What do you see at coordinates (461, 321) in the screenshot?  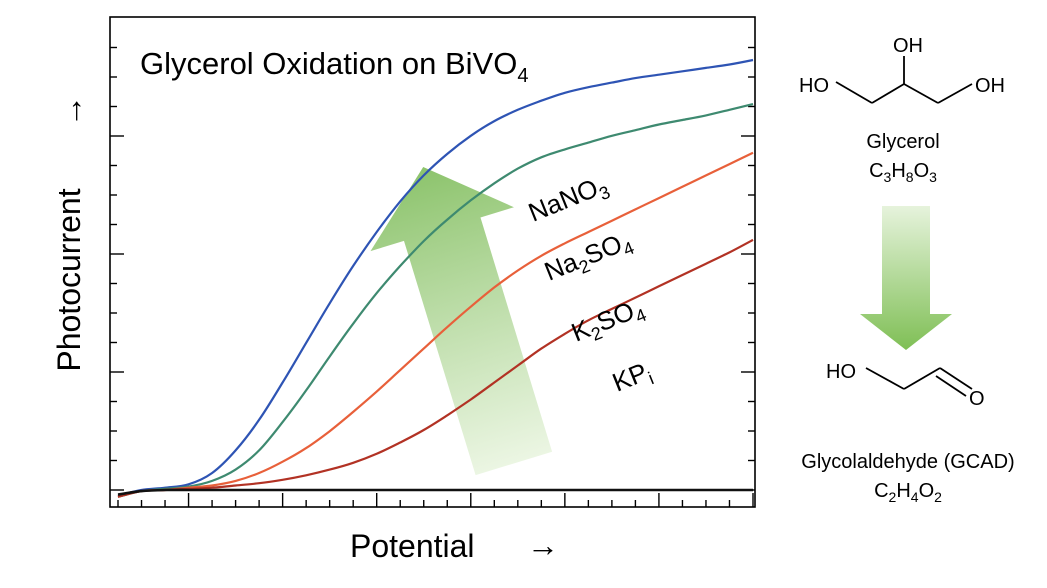 I see `trend-arrow` at bounding box center [461, 321].